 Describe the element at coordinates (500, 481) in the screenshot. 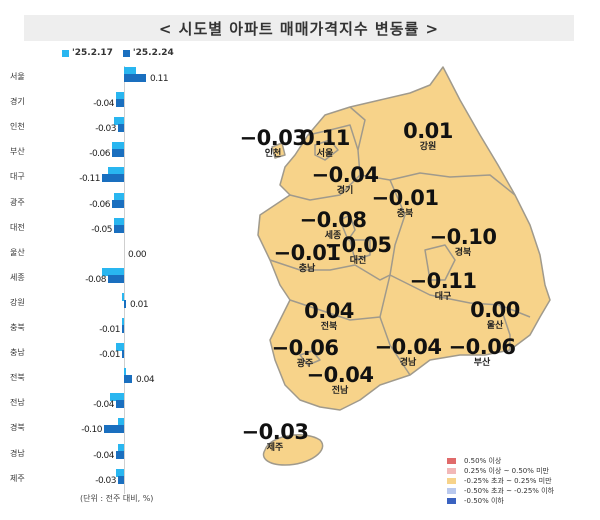

I see `map-legend-item: -0.25% 초과 ~ 0.25% 미만` at that location.